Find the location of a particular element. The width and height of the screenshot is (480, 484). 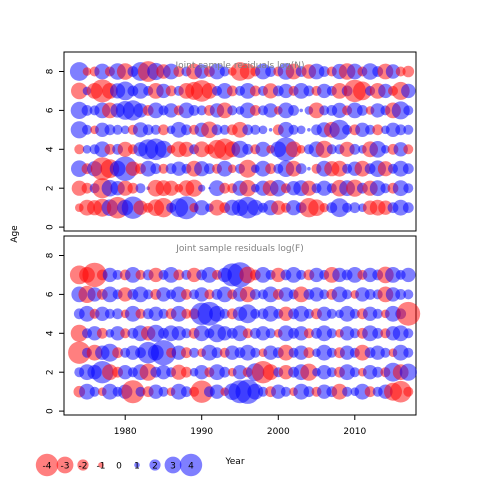

legend-label-4: 4 is located at coordinates (191, 467).